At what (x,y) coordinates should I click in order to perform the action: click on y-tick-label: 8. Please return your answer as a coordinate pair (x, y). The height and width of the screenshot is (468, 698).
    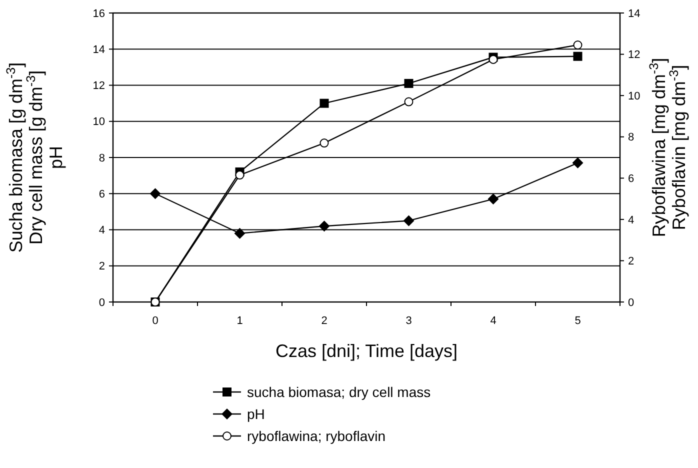
    Looking at the image, I should click on (101, 158).